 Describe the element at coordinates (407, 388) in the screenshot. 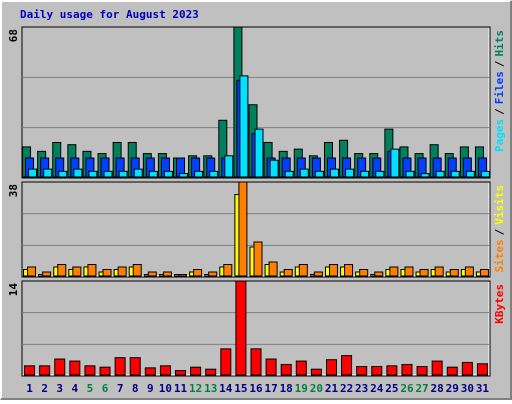

I see `x-tick-label: 26` at that location.